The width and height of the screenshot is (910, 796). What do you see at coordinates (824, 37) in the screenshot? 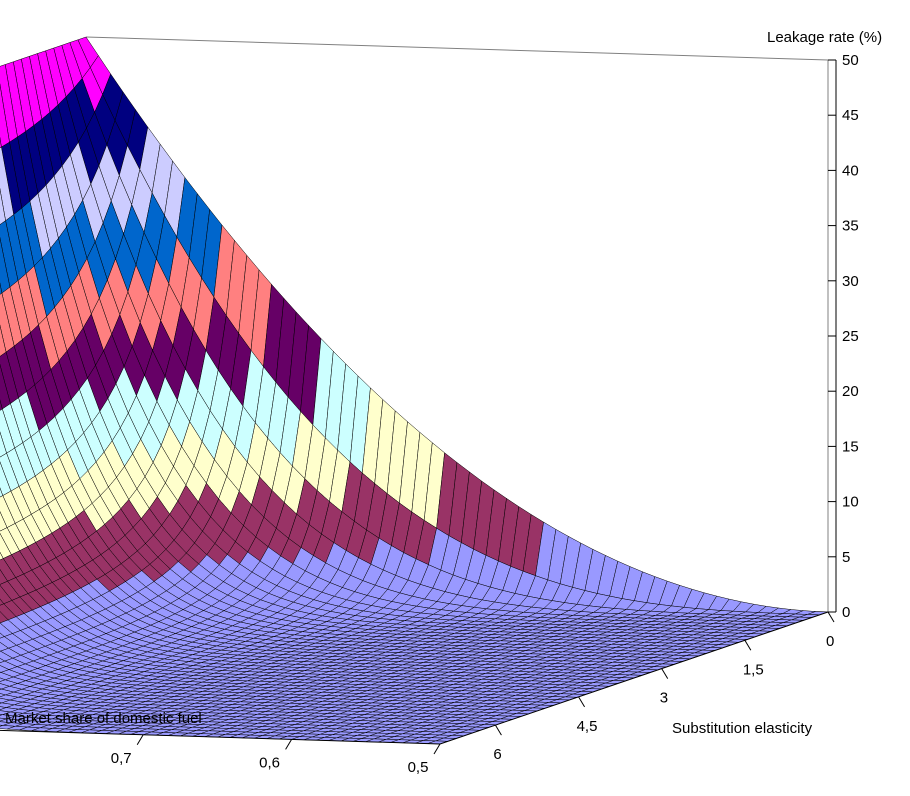
I see `z-axis-title: Leakage rate (%)` at bounding box center [824, 37].